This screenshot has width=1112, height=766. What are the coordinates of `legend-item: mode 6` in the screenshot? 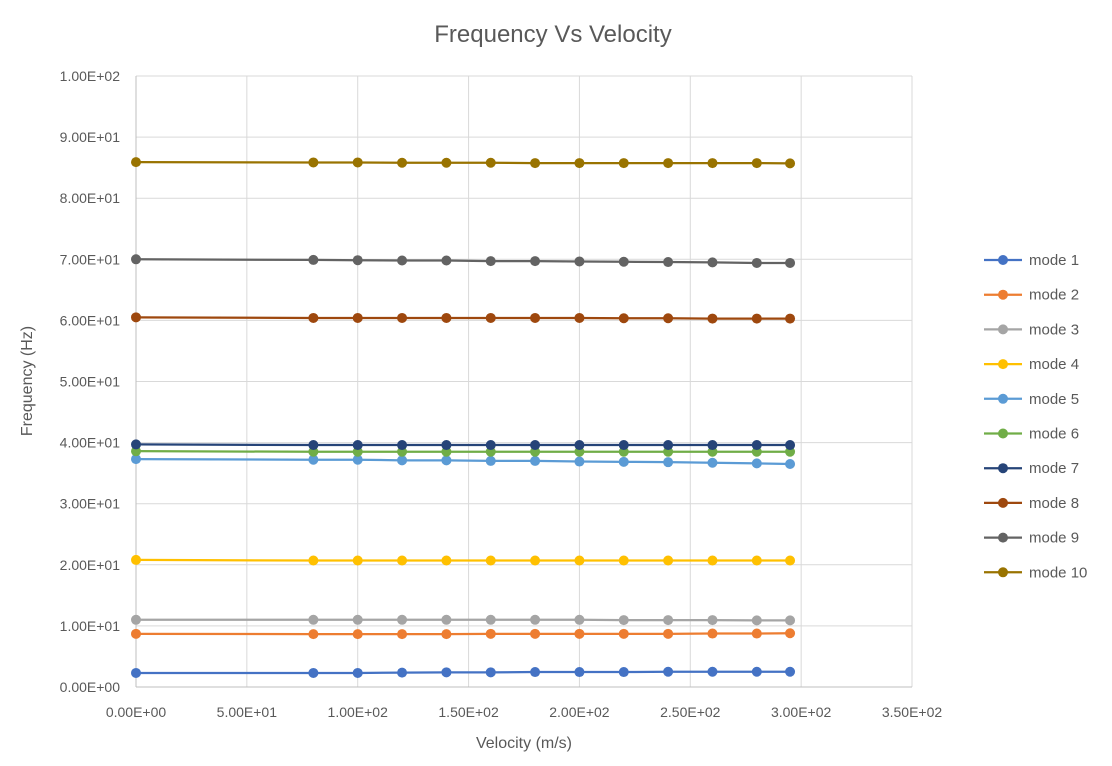 It's located at (1031, 434).